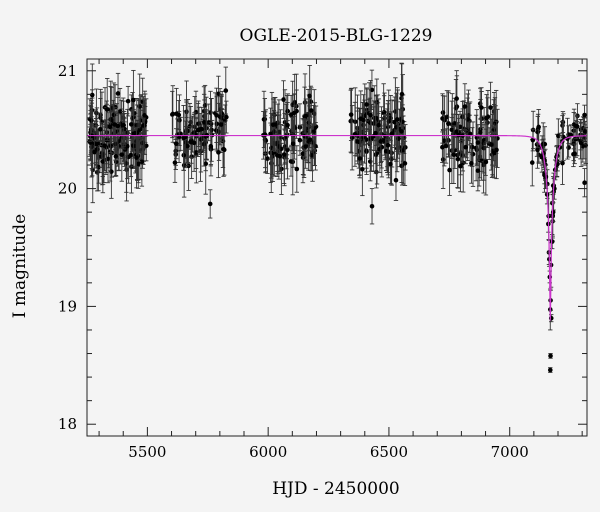  I want to click on x-tick-label: 6000, so click(268, 452).